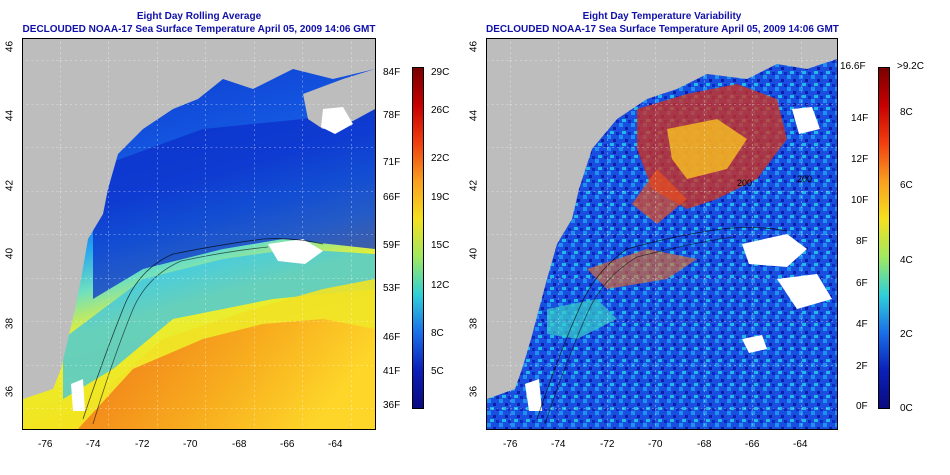 The width and height of the screenshot is (950, 475). What do you see at coordinates (440, 158) in the screenshot?
I see `colorbar-label-c: 22C` at bounding box center [440, 158].